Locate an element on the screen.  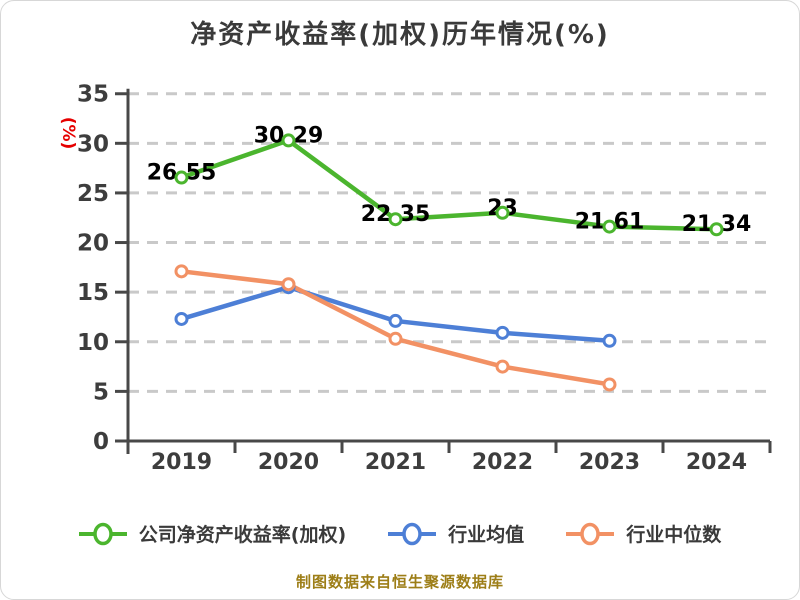
company-roe-legend-marker-icon is located at coordinates (102, 533).